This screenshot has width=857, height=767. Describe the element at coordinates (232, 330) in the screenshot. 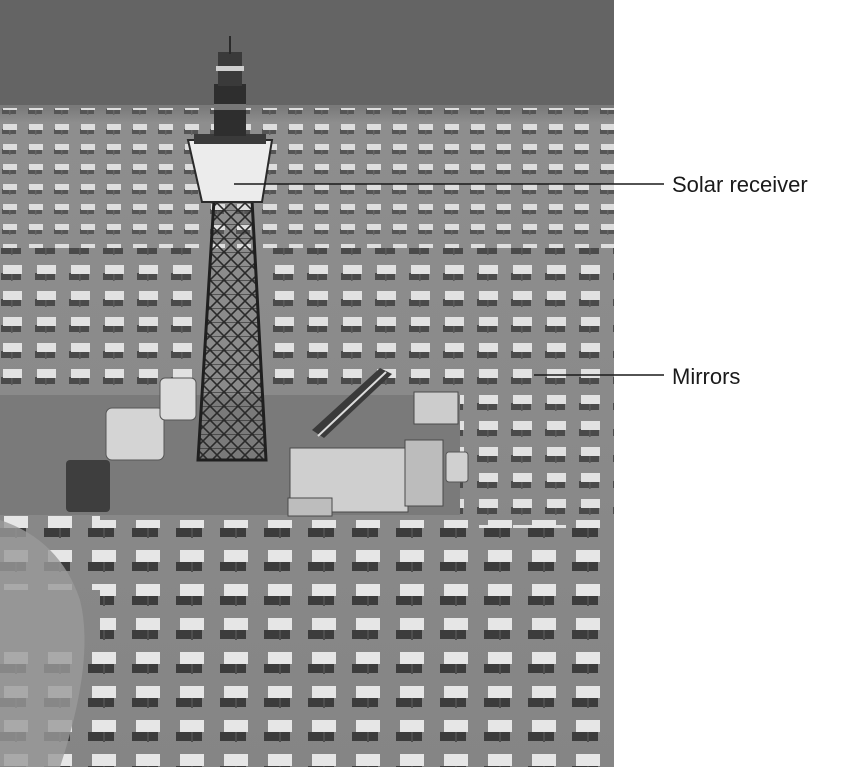

I see `tower-lattice` at that location.